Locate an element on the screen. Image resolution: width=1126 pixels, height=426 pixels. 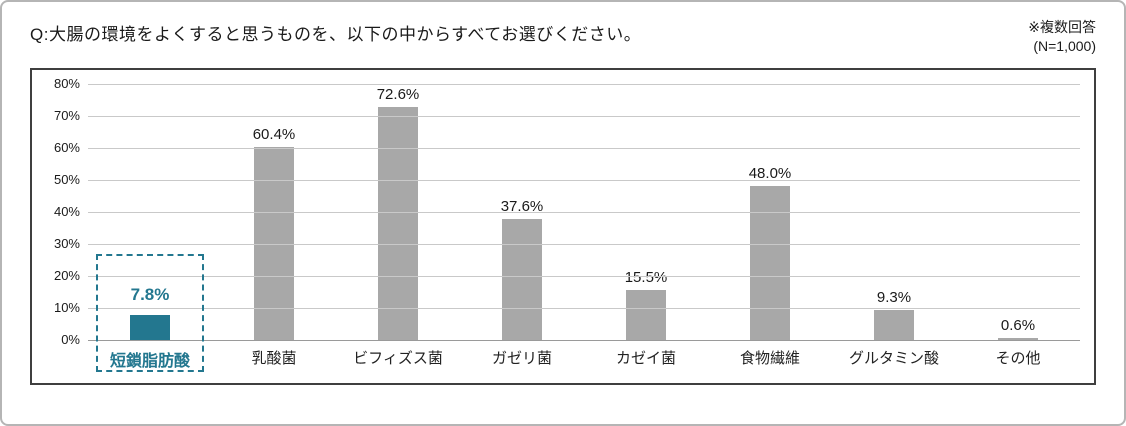
bar-column: 60.4% is located at coordinates (274, 212).